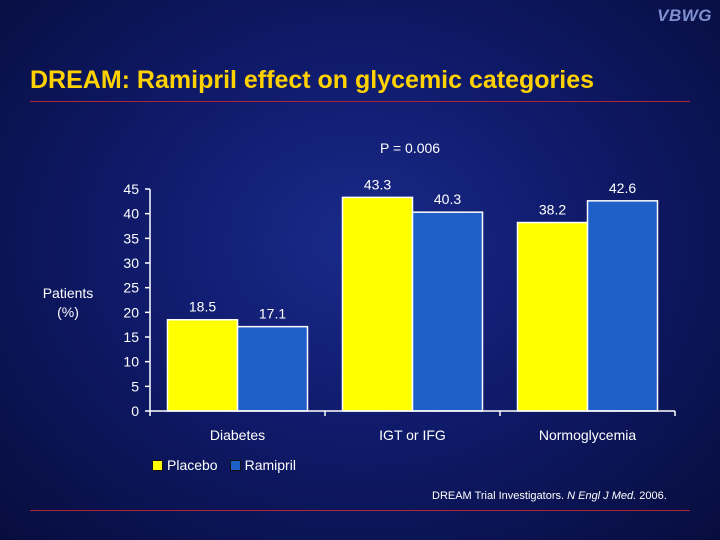 The width and height of the screenshot is (720, 540). I want to click on citation-authors: DREAM Trial Investigators., so click(498, 496).